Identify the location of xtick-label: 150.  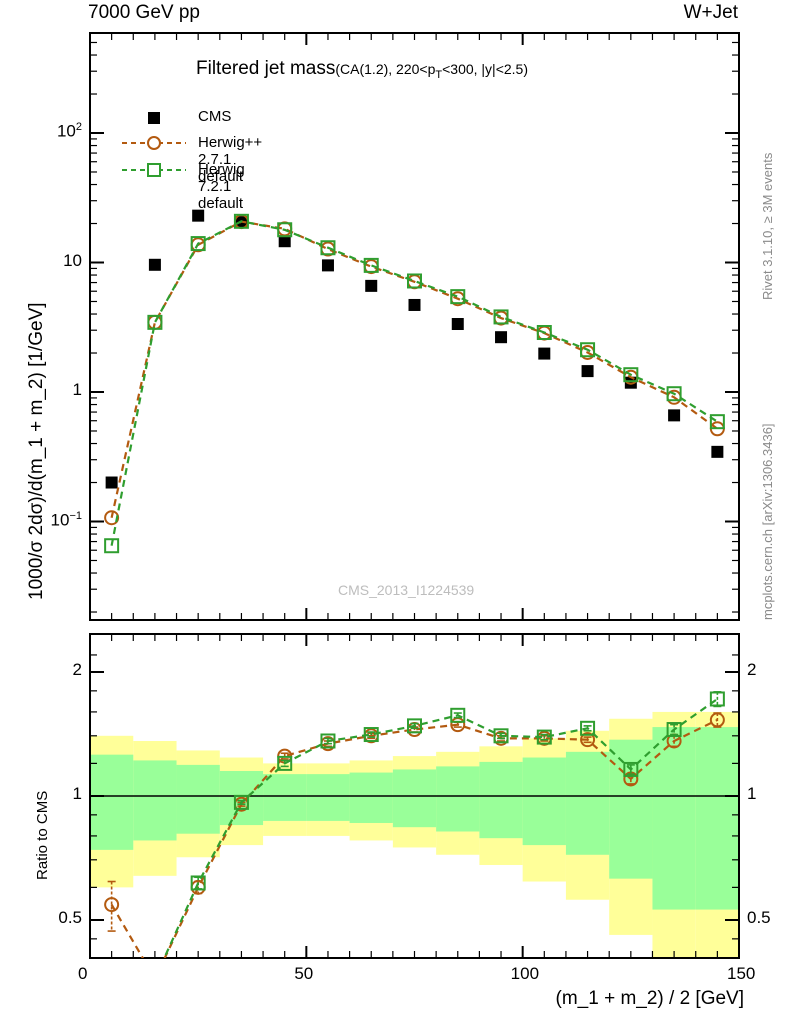
(741, 973).